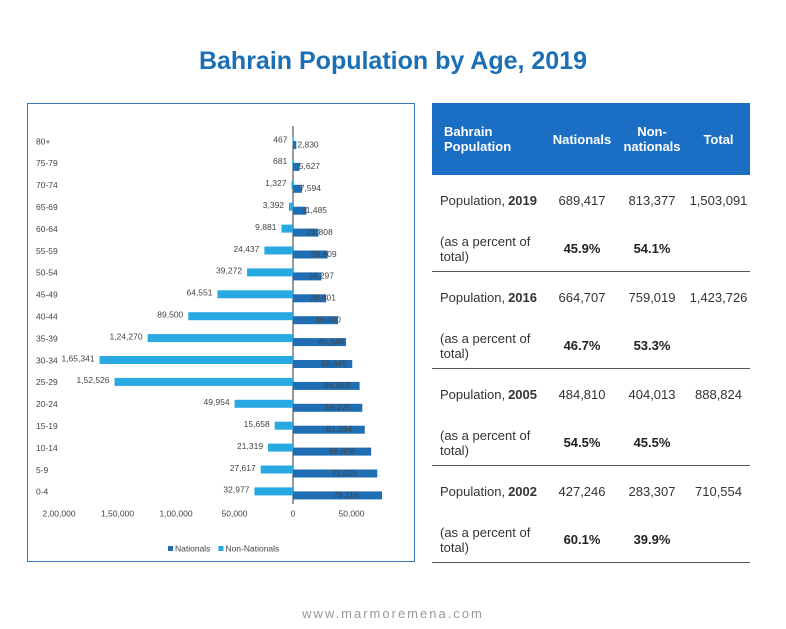  What do you see at coordinates (337, 385) in the screenshot?
I see `data-label: 56,953` at bounding box center [337, 385].